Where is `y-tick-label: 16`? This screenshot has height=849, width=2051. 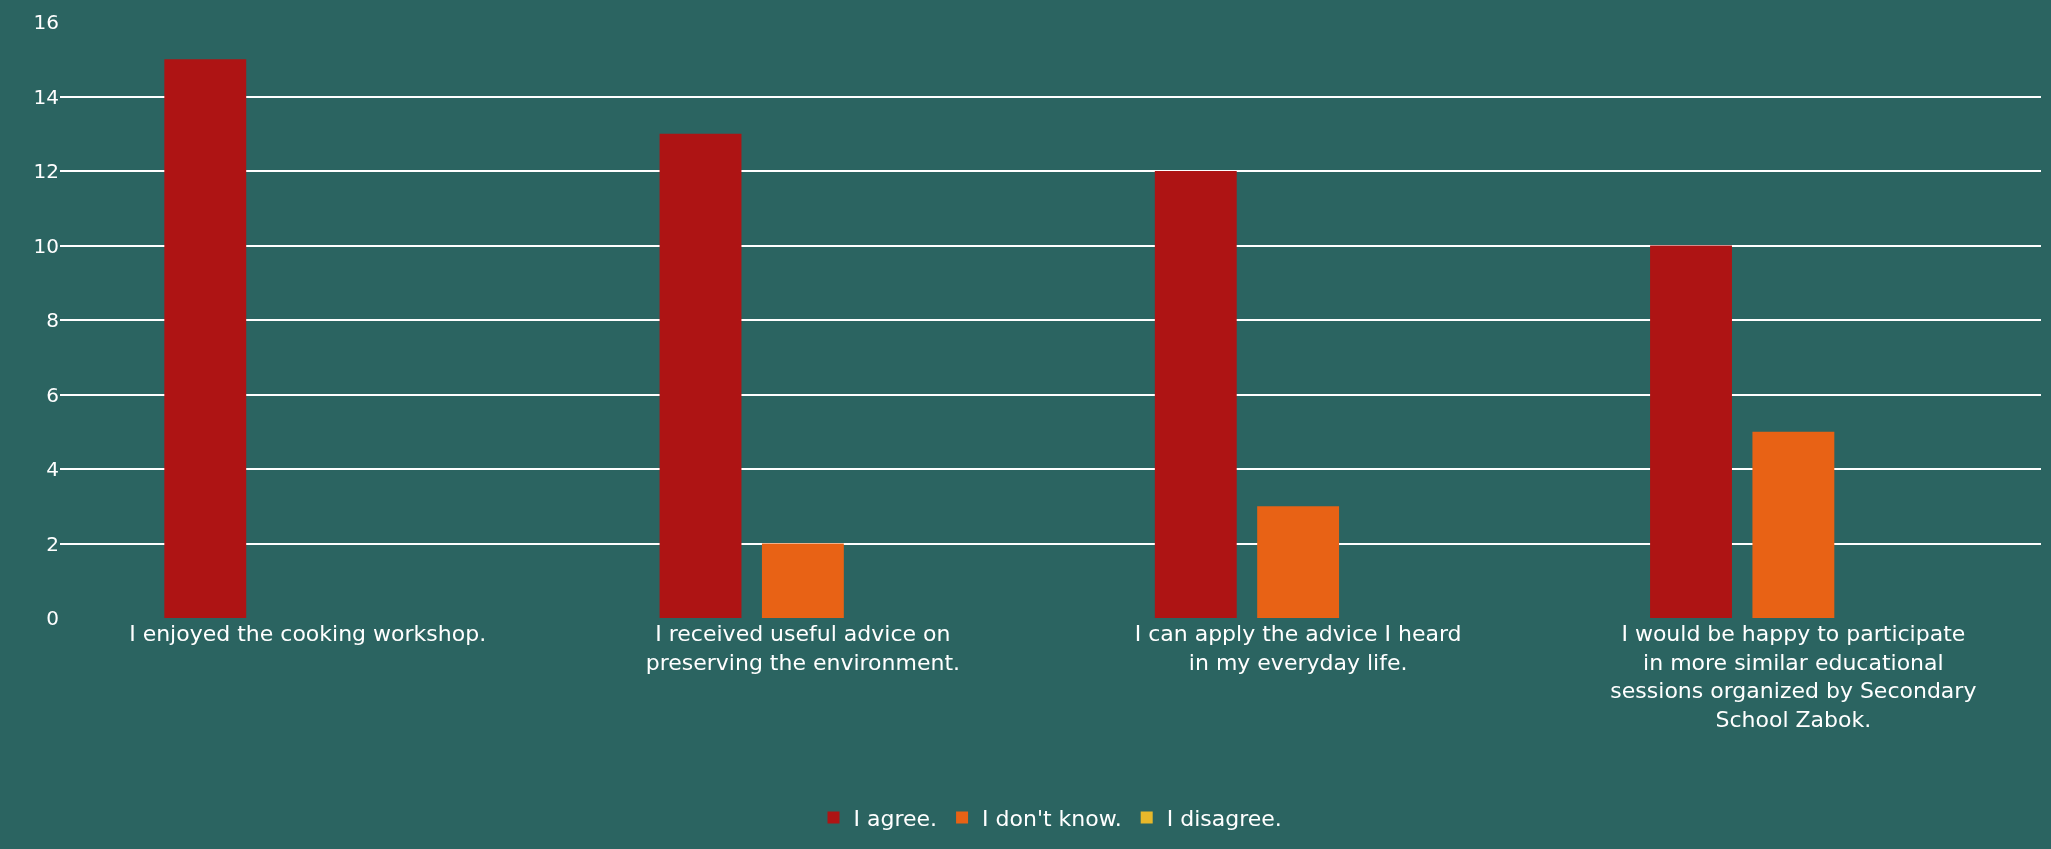 y-tick-label: 16 is located at coordinates (46, 22).